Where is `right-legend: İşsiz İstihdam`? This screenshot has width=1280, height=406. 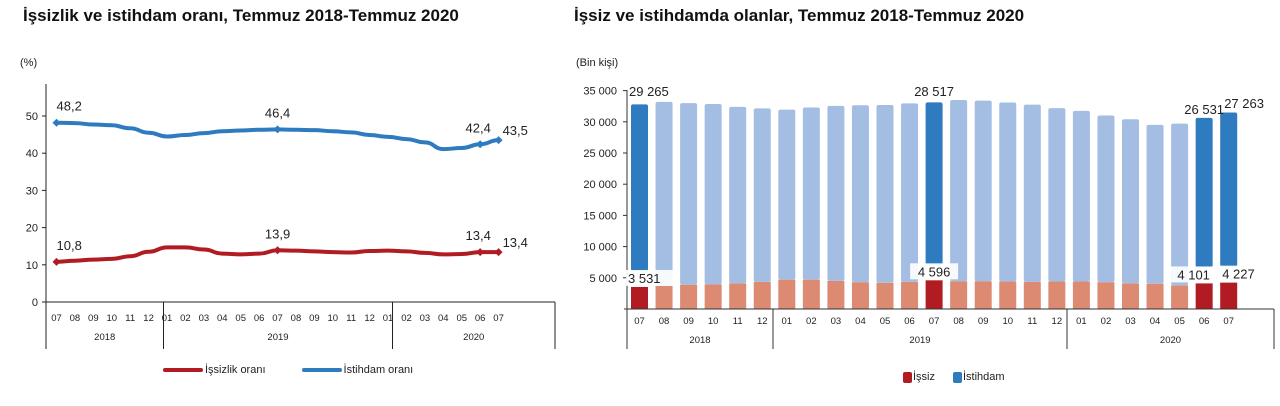
right-legend: İşsiz İstihdam is located at coordinates (954, 377).